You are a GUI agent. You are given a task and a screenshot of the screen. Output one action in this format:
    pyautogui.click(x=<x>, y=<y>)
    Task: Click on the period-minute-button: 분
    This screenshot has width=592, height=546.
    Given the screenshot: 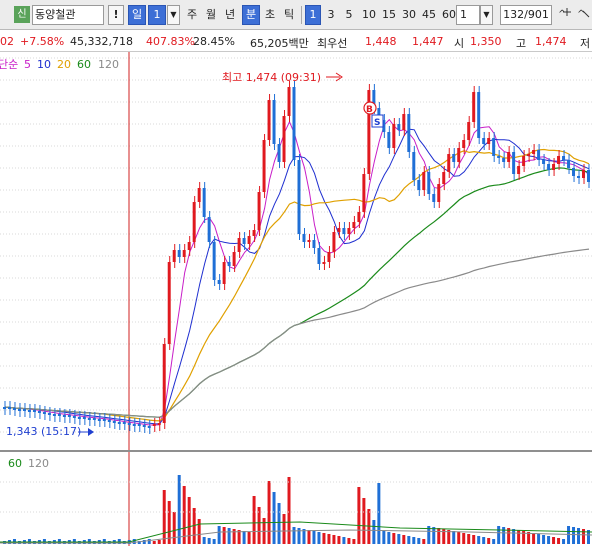 What is the action you would take?
    pyautogui.click(x=251, y=15)
    